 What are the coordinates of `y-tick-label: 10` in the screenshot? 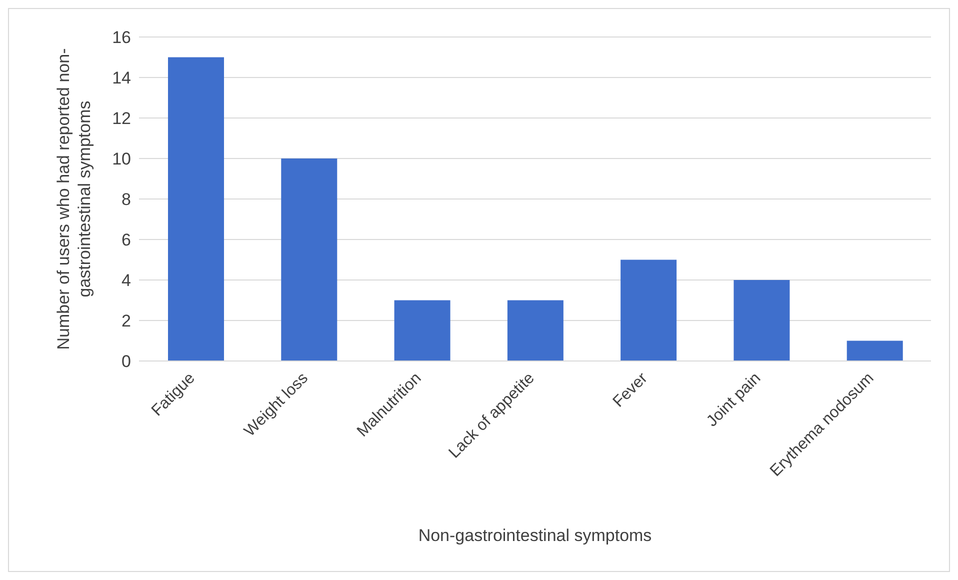 It's located at (121, 159).